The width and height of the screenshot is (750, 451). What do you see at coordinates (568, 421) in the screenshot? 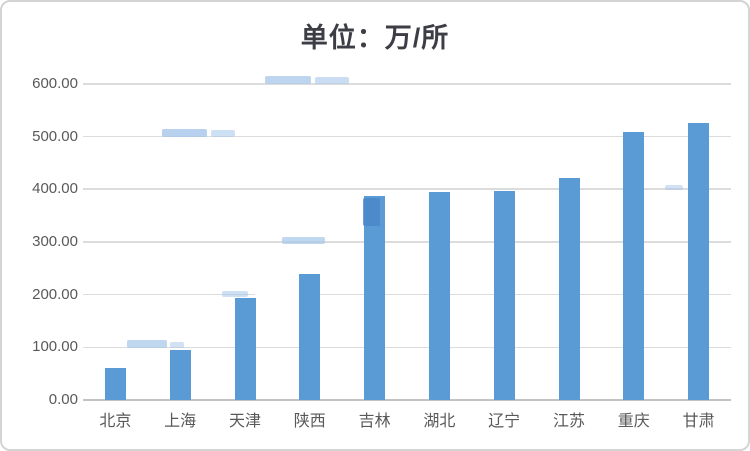
I see `x-axis-label: 江苏` at bounding box center [568, 421].